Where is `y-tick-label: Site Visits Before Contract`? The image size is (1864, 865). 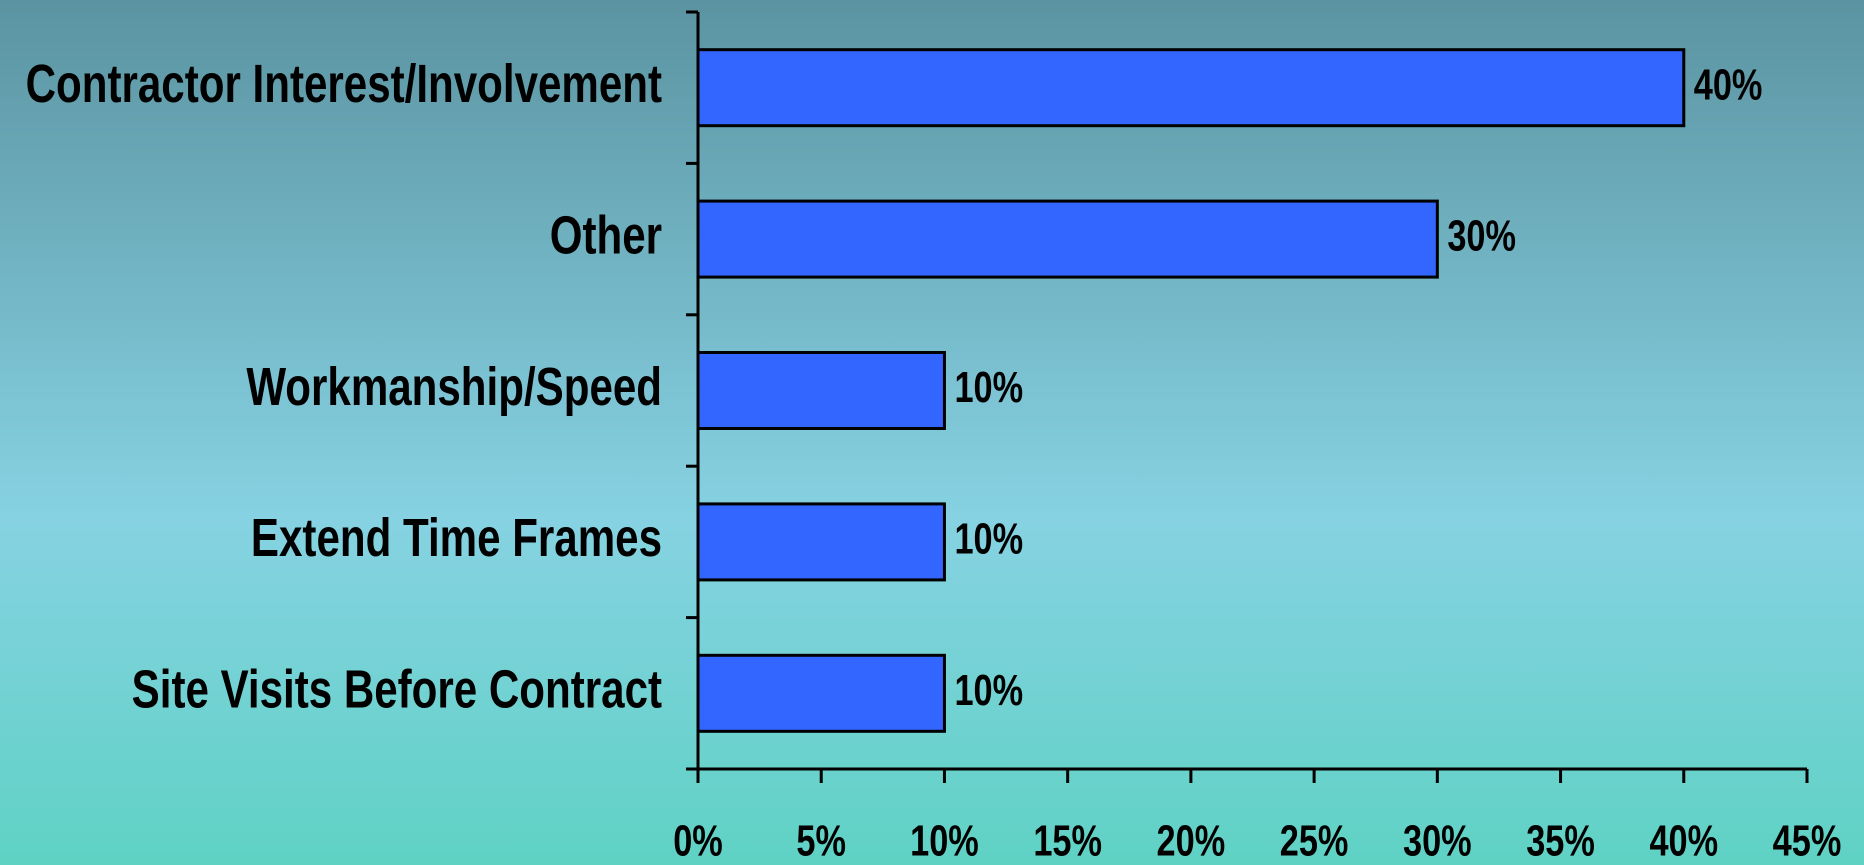 y-tick-label: Site Visits Before Contract is located at coordinates (397, 690).